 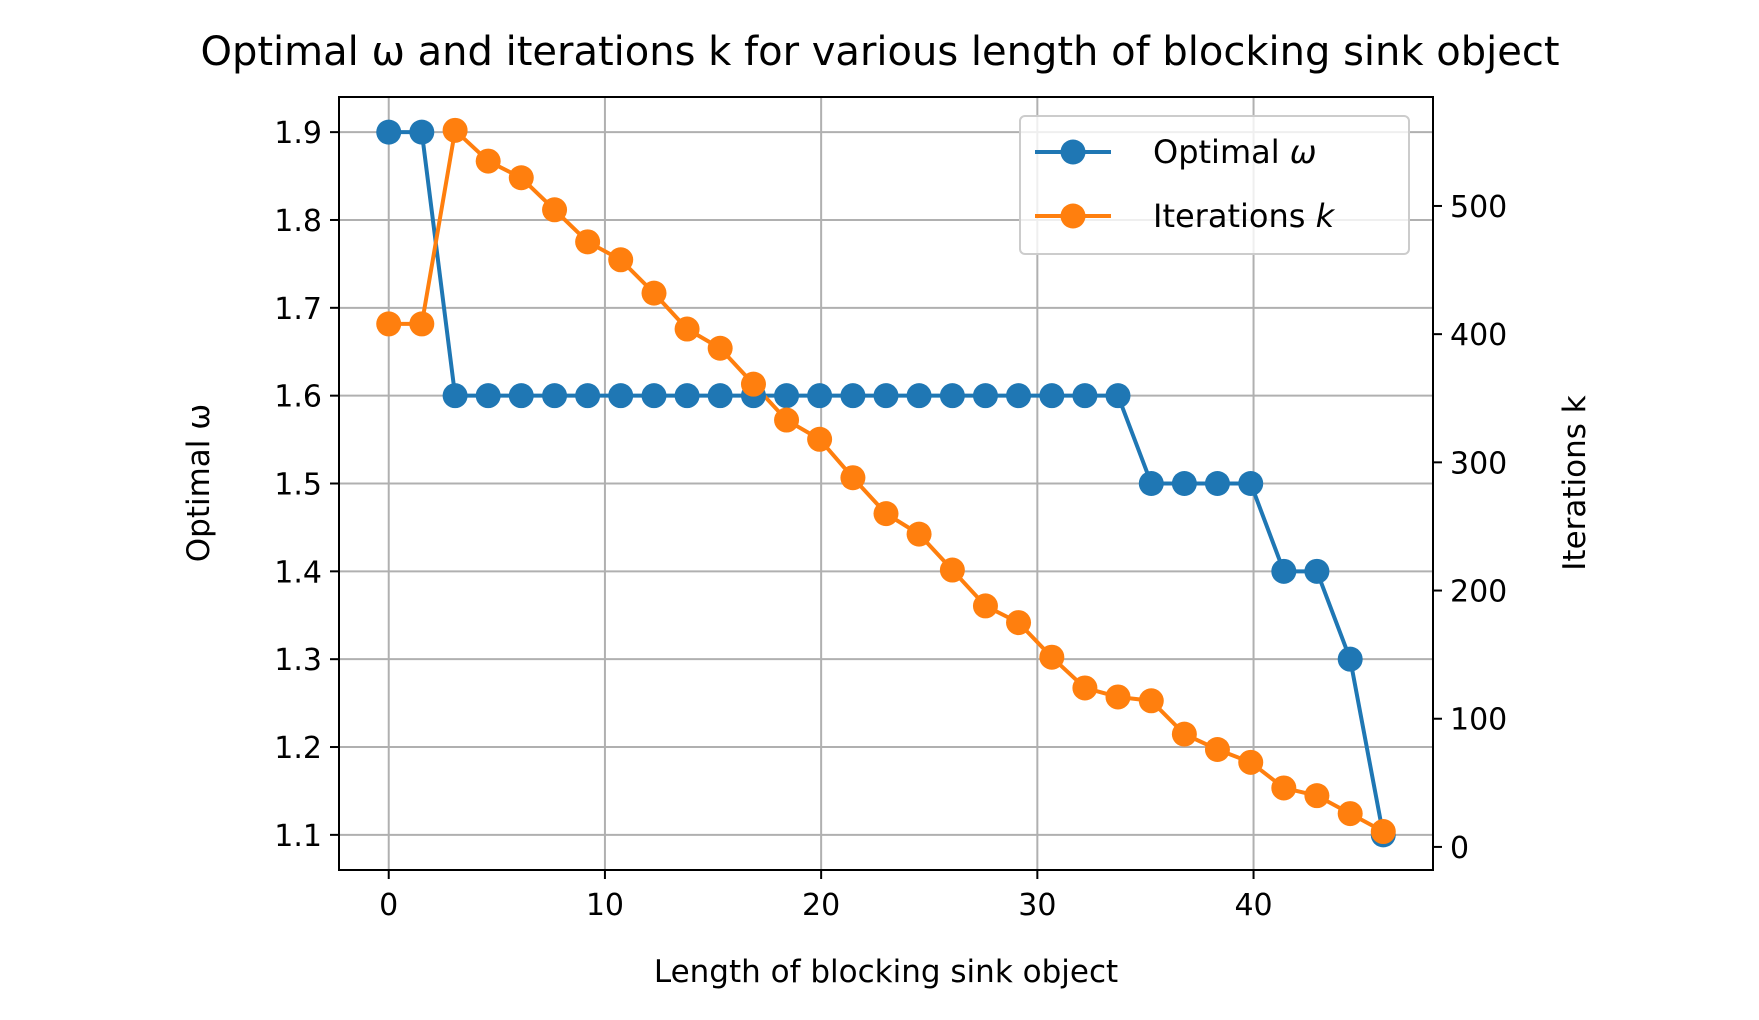 I want to click on y-right-tick-label: 500, so click(x=1478, y=207).